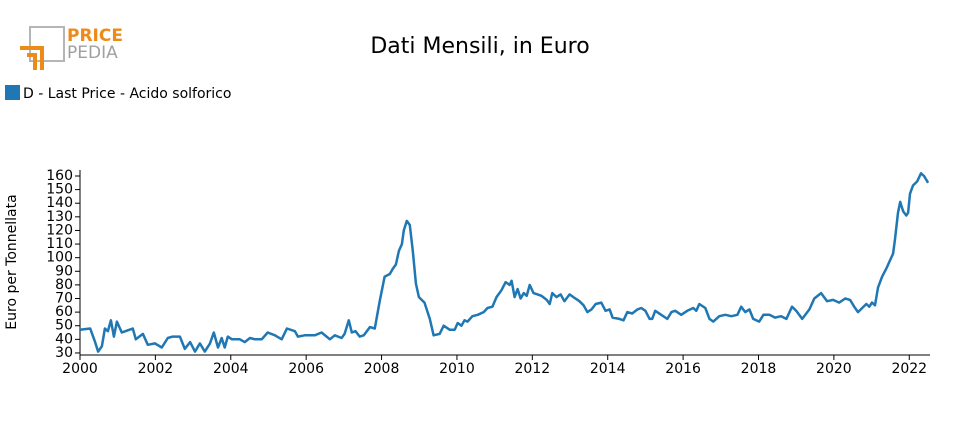 The height and width of the screenshot is (434, 960). I want to click on x-tick-label: 2018, so click(759, 369).